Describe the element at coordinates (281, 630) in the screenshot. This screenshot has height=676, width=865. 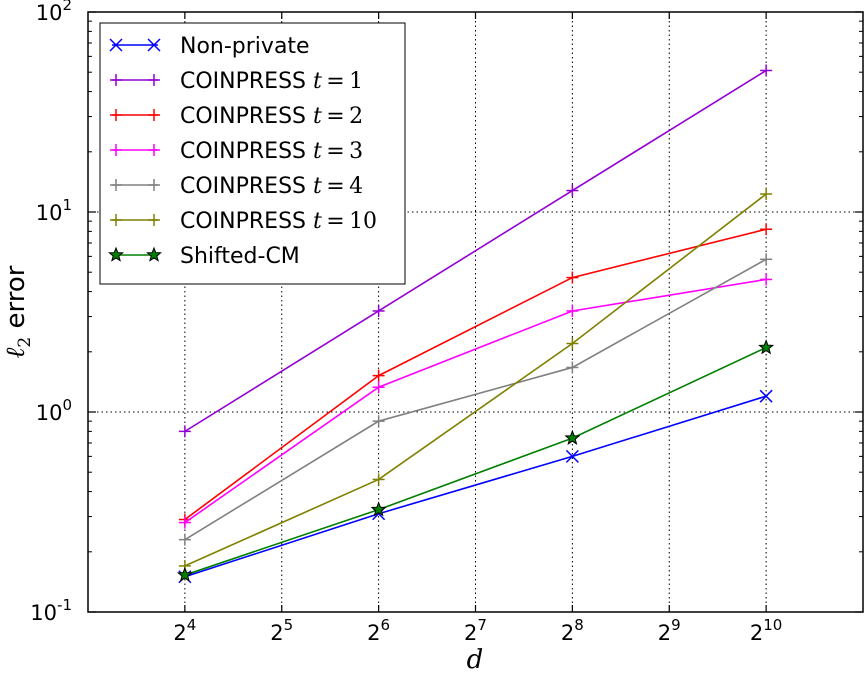
I see `x-tick-label: 25` at that location.